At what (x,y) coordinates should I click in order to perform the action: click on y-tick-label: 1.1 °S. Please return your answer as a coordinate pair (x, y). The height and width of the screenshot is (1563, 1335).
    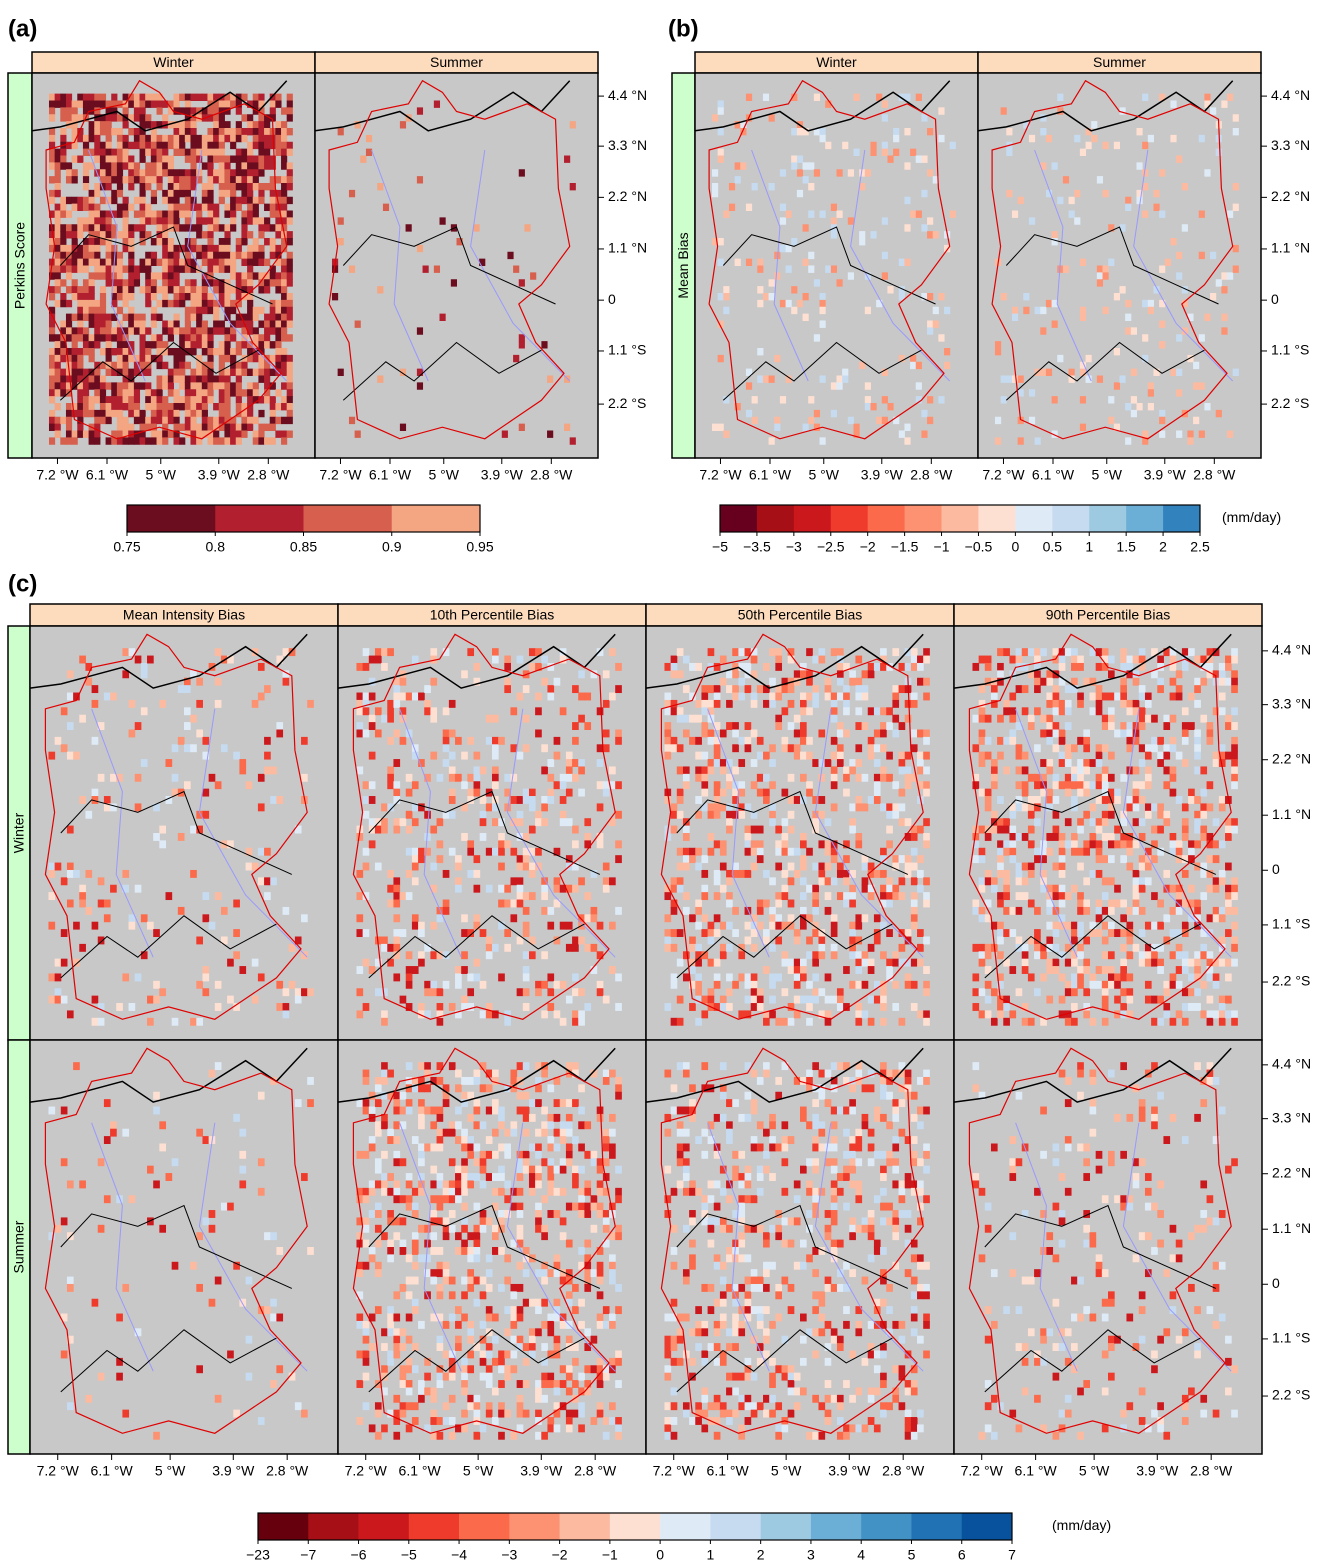
    Looking at the image, I should click on (1291, 924).